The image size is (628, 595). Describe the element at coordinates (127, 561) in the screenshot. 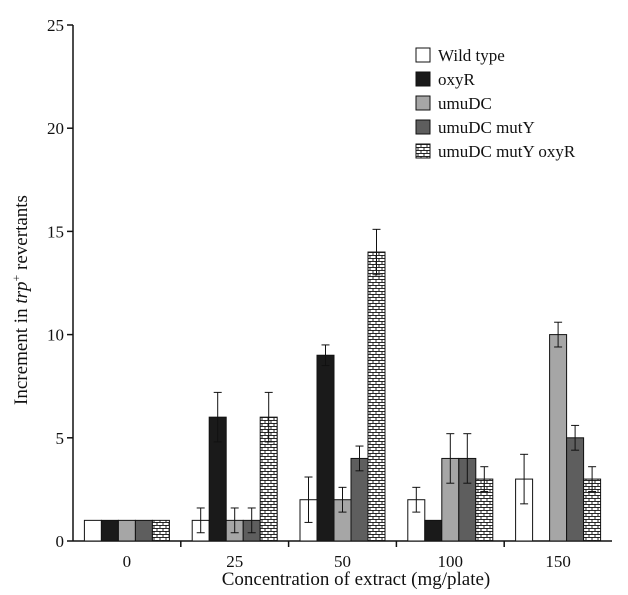

I see `x-tick-label: 0` at that location.